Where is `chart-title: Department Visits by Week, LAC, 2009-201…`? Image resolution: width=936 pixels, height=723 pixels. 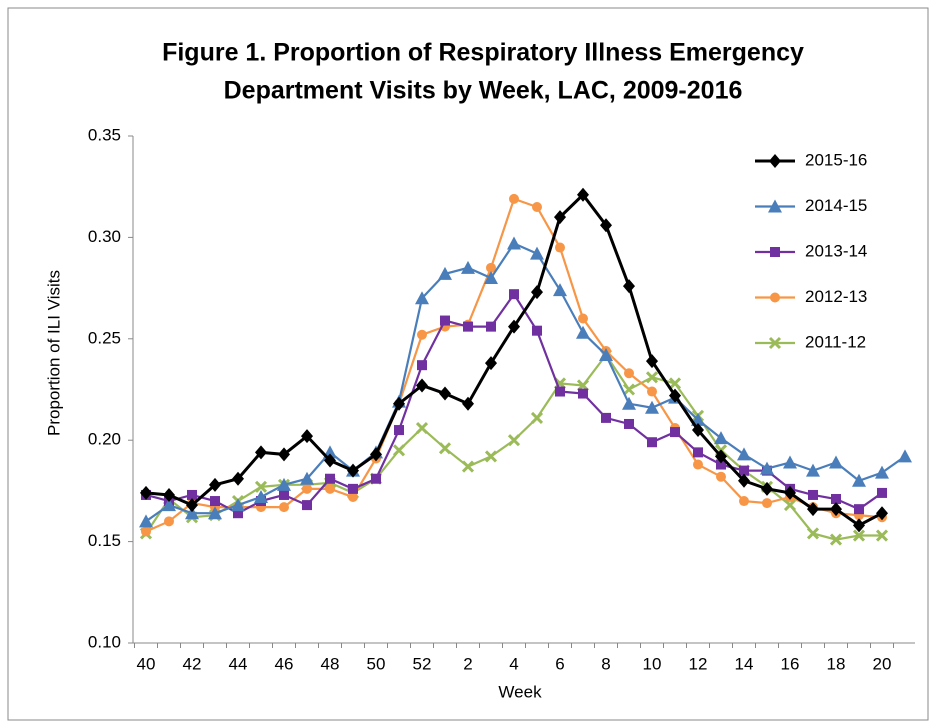 chart-title: Department Visits by Week, LAC, 2009-201… is located at coordinates (483, 91).